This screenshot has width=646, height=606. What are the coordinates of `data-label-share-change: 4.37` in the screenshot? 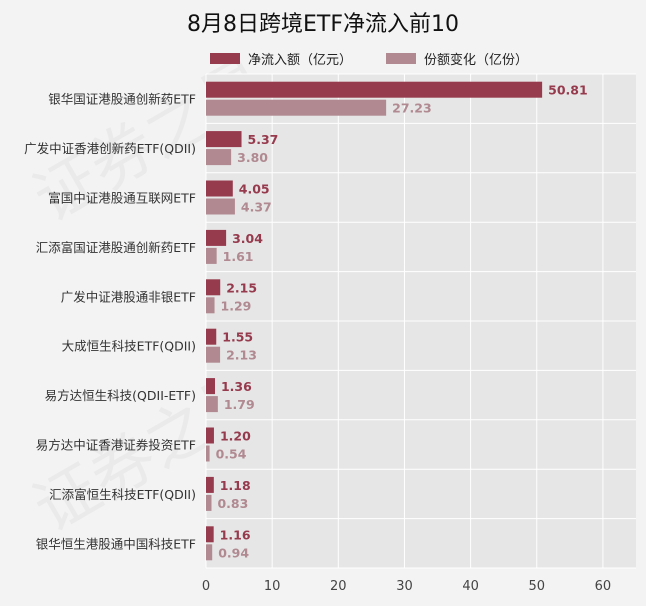 It's located at (256, 207).